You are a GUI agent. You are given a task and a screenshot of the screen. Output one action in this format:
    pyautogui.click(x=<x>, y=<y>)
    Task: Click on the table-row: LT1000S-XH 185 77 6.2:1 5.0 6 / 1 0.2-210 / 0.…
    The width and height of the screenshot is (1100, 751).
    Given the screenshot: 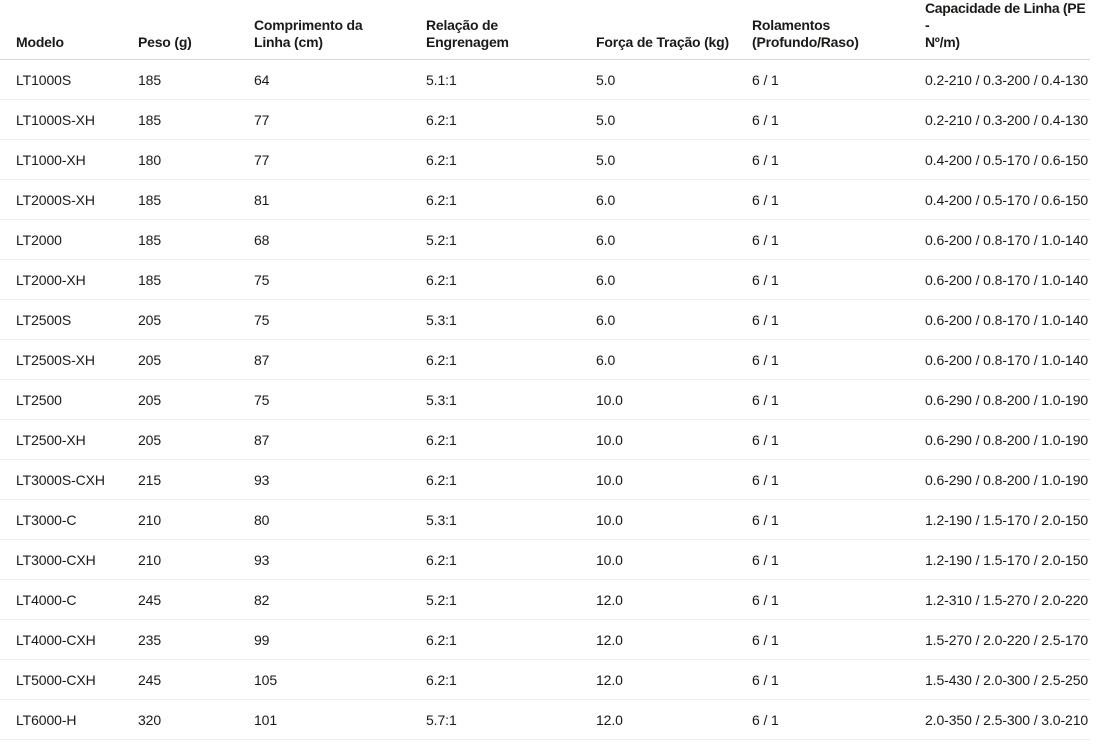 What is the action you would take?
    pyautogui.click(x=545, y=119)
    